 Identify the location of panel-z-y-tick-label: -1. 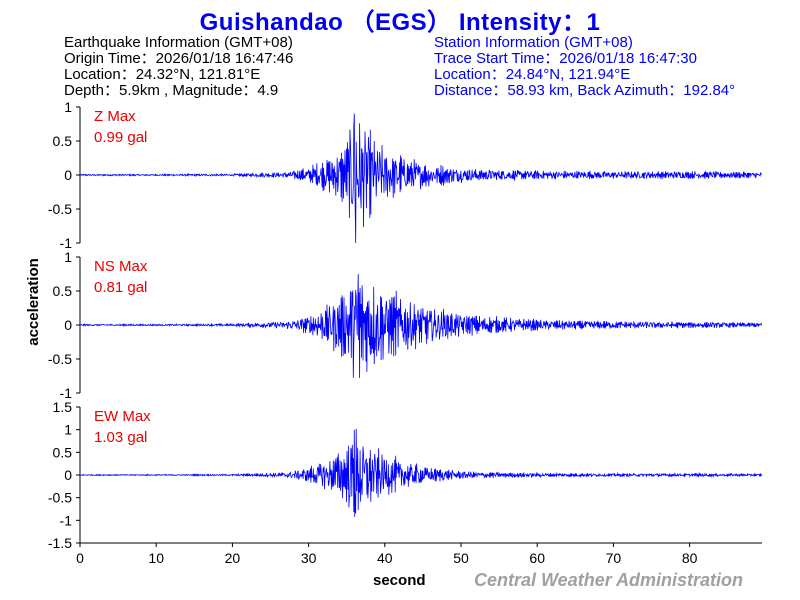
(66, 243).